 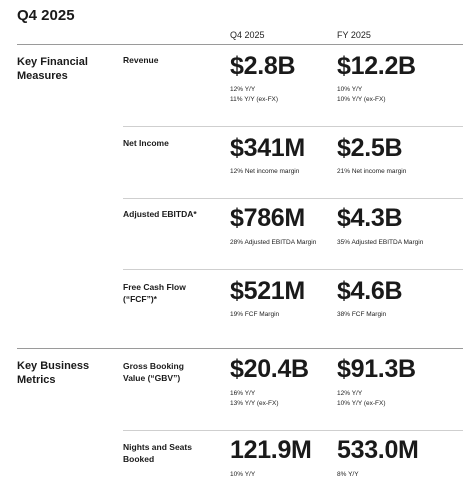 What do you see at coordinates (243, 474) in the screenshot?
I see `nights-q4-note: 10% Y/Y` at bounding box center [243, 474].